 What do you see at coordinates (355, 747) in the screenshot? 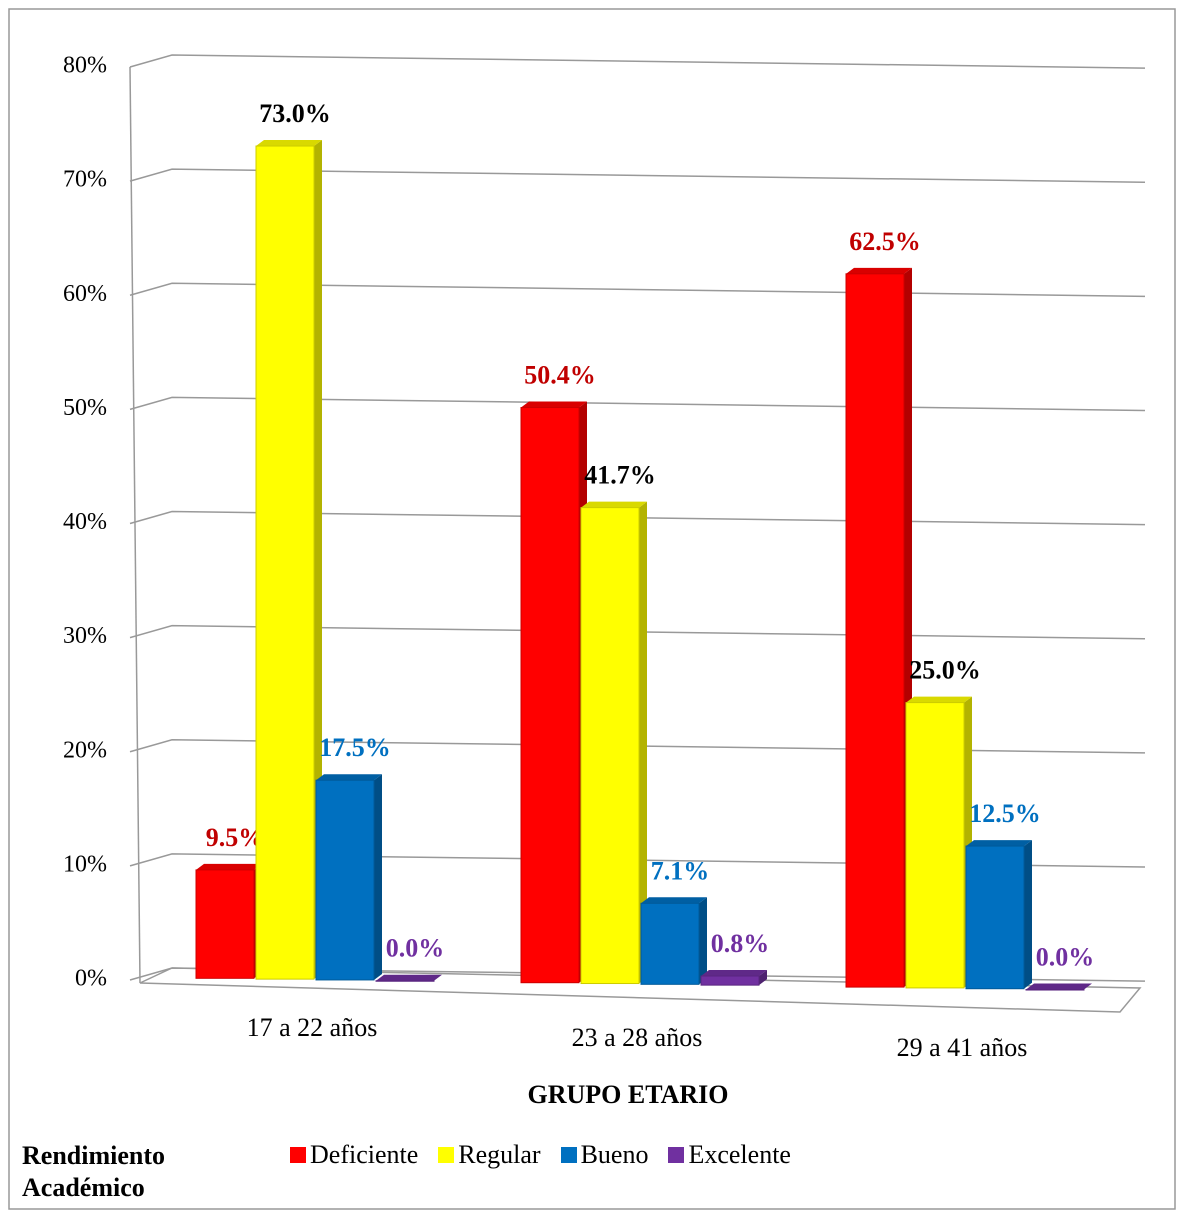
I see `value-label: 17.5%` at bounding box center [355, 747].